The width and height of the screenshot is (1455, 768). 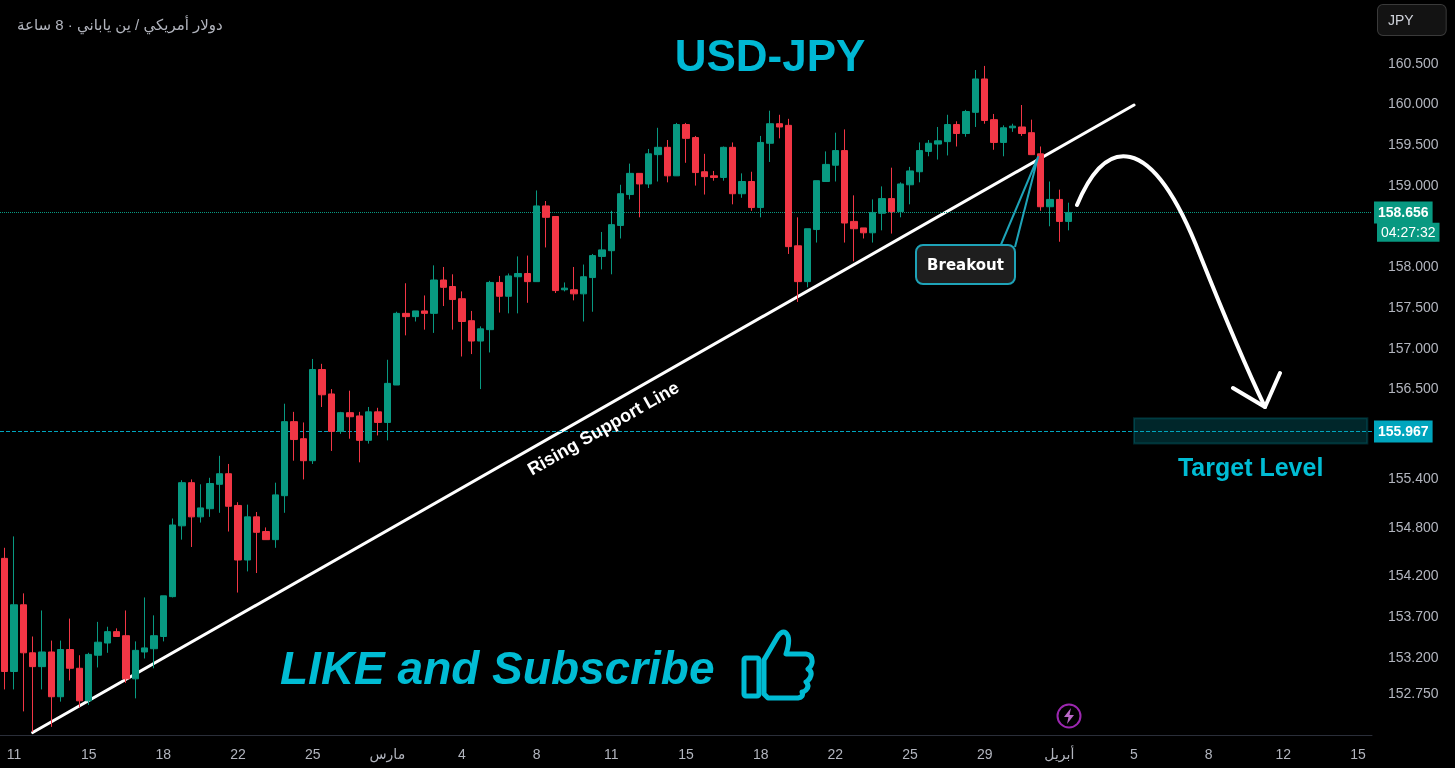 What do you see at coordinates (1413, 144) in the screenshot?
I see `y-tick-label: 159.500` at bounding box center [1413, 144].